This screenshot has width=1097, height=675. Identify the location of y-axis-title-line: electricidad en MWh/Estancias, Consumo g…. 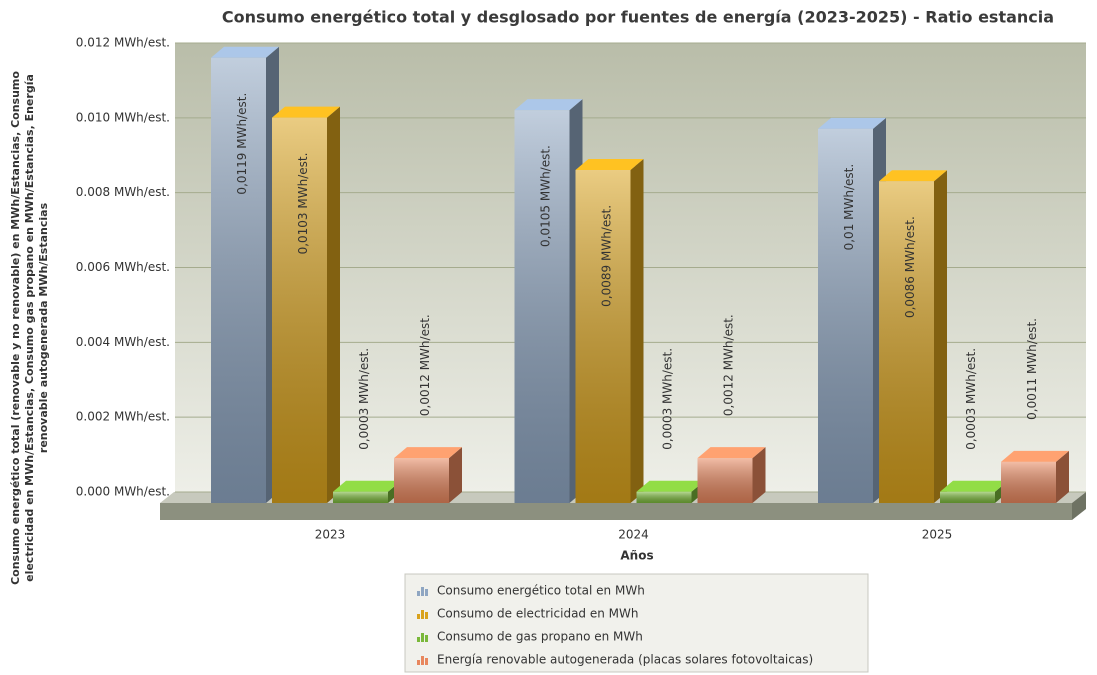
(29, 328).